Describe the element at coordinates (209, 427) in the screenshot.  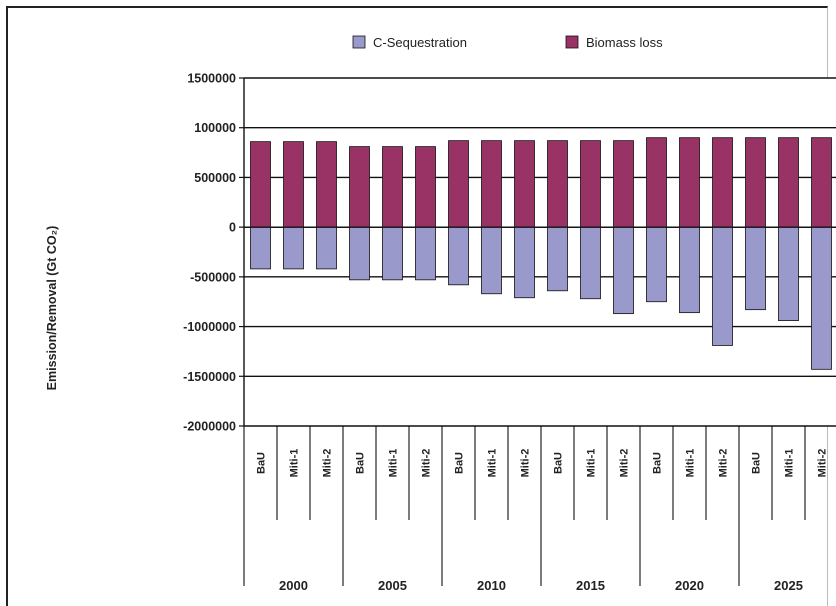
I see `y-tick-label: -2000000` at that location.